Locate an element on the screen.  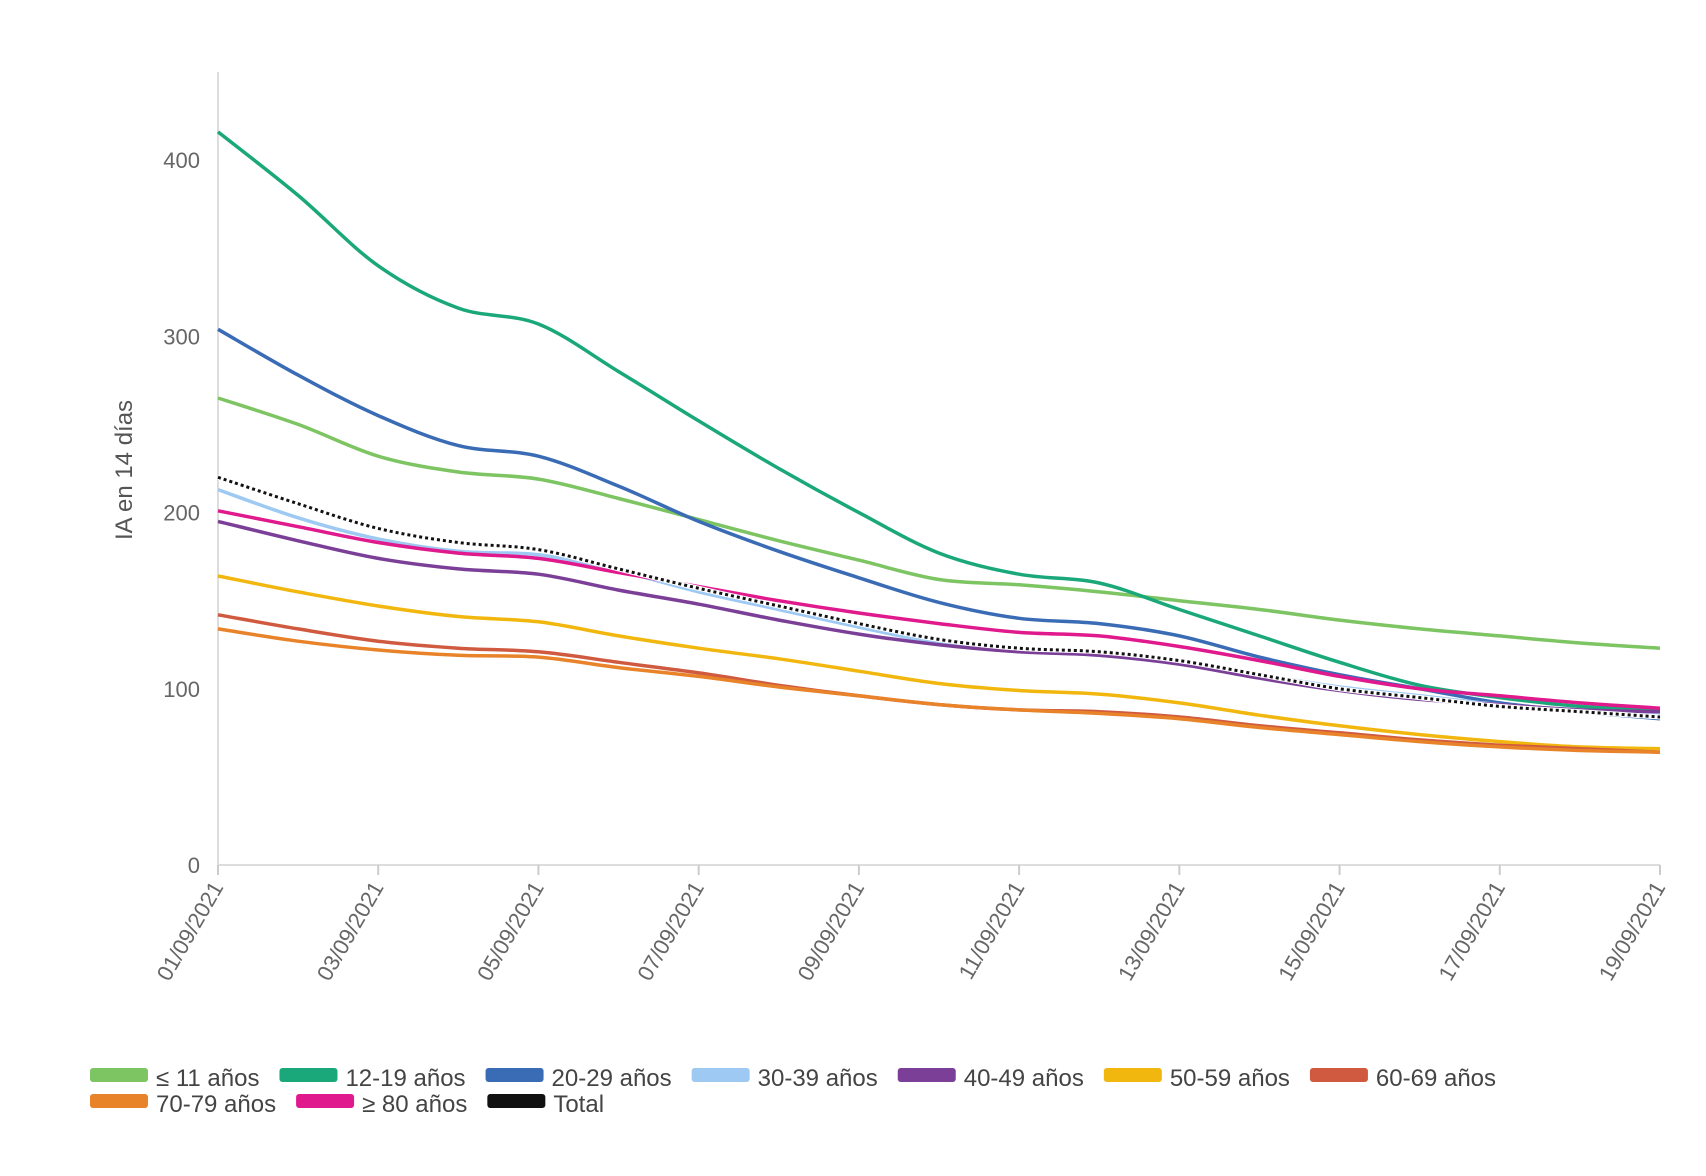
legend-label: 20-29 años is located at coordinates (612, 1078).